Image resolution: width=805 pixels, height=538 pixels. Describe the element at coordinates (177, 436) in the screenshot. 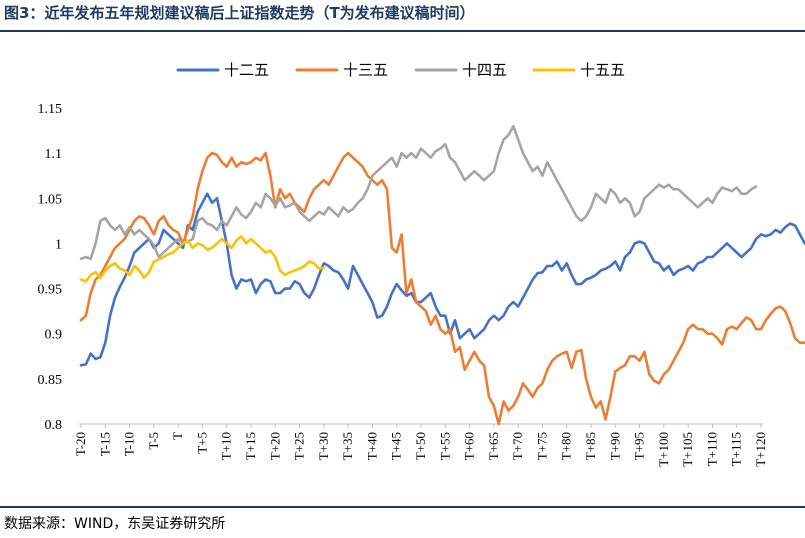

I see `x-tick-label: T` at that location.